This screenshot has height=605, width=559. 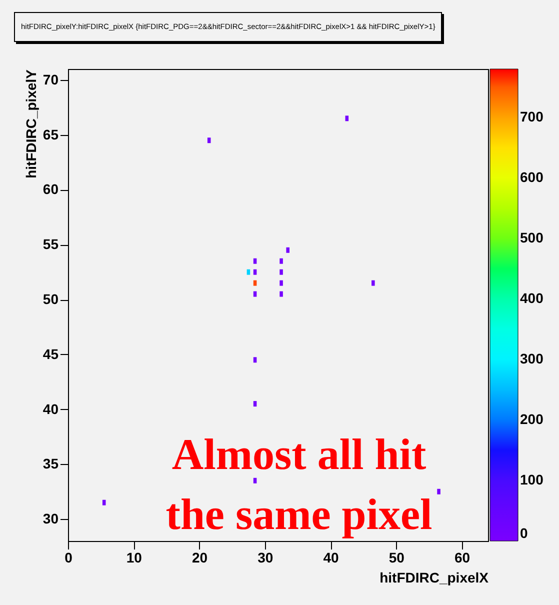 What do you see at coordinates (532, 358) in the screenshot?
I see `color-bar-label: 300` at bounding box center [532, 358].